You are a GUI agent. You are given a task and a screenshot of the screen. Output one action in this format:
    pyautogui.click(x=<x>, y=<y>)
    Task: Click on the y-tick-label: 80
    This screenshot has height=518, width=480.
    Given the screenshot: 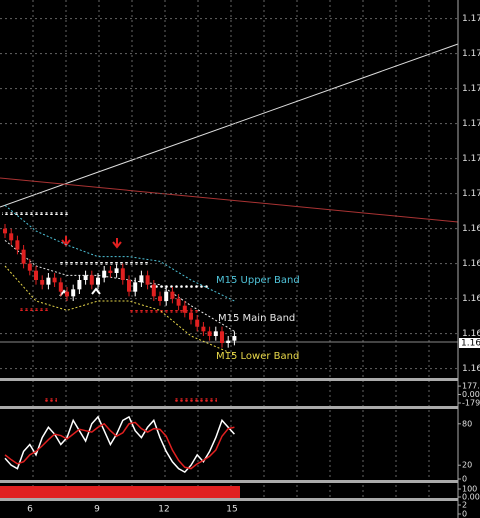 What is the action you would take?
    pyautogui.click(x=467, y=423)
    